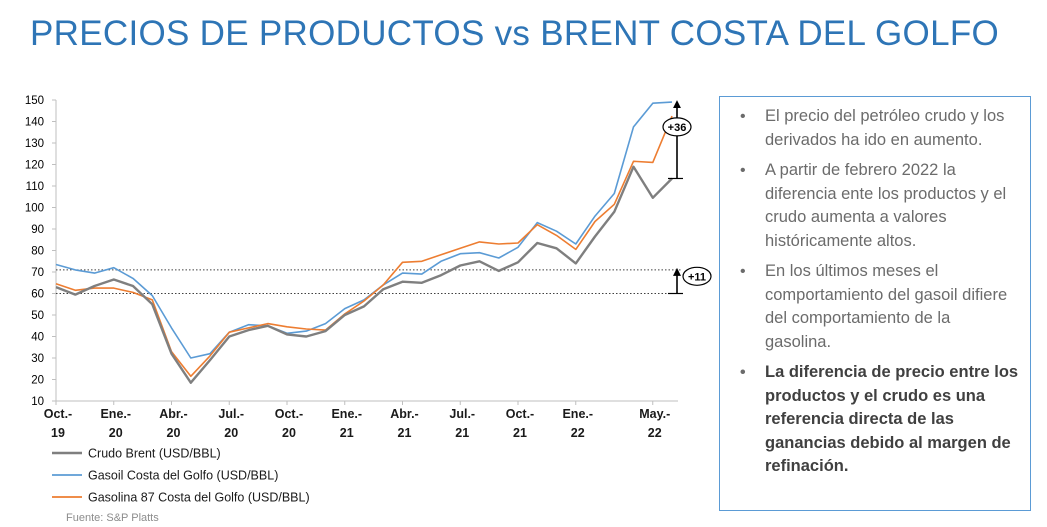 Image resolution: width=1047 pixels, height=527 pixels. What do you see at coordinates (687, 197) in the screenshot?
I see `gap-annotations: +36 +11` at bounding box center [687, 197].